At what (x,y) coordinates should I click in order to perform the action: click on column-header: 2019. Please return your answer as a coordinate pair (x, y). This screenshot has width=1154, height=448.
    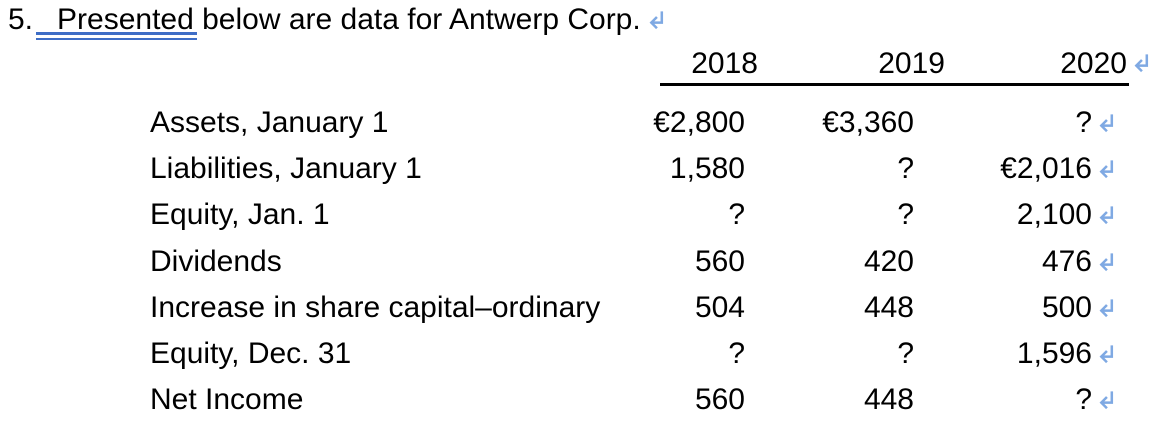
    Looking at the image, I should click on (911, 63).